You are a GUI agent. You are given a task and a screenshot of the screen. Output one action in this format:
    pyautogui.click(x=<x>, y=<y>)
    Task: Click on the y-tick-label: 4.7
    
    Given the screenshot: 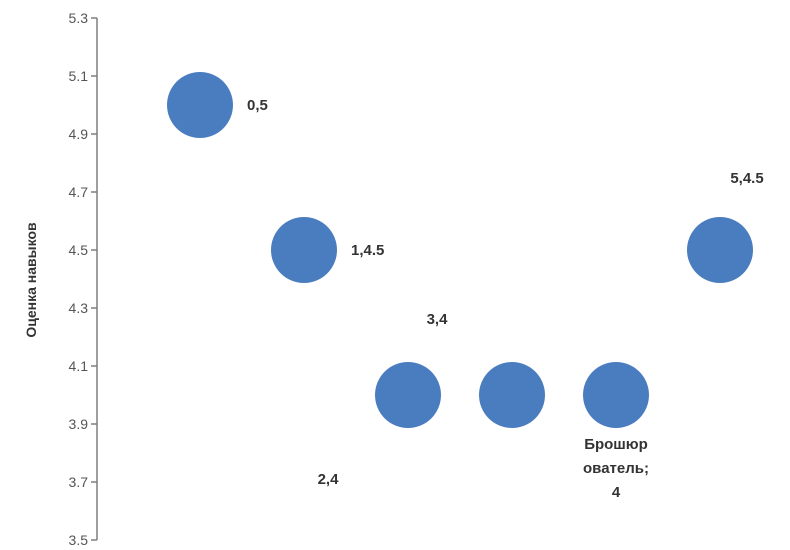 What is the action you would take?
    pyautogui.click(x=79, y=192)
    